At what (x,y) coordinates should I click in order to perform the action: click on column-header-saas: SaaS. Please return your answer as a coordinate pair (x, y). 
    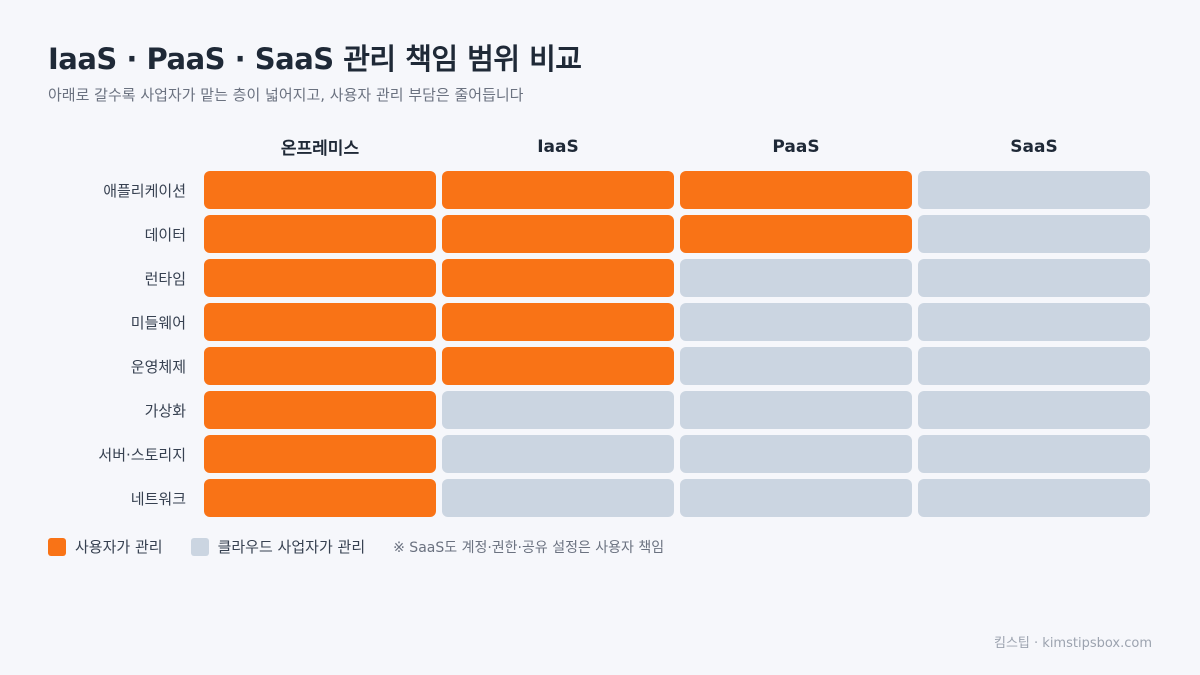
    Looking at the image, I should click on (1034, 146).